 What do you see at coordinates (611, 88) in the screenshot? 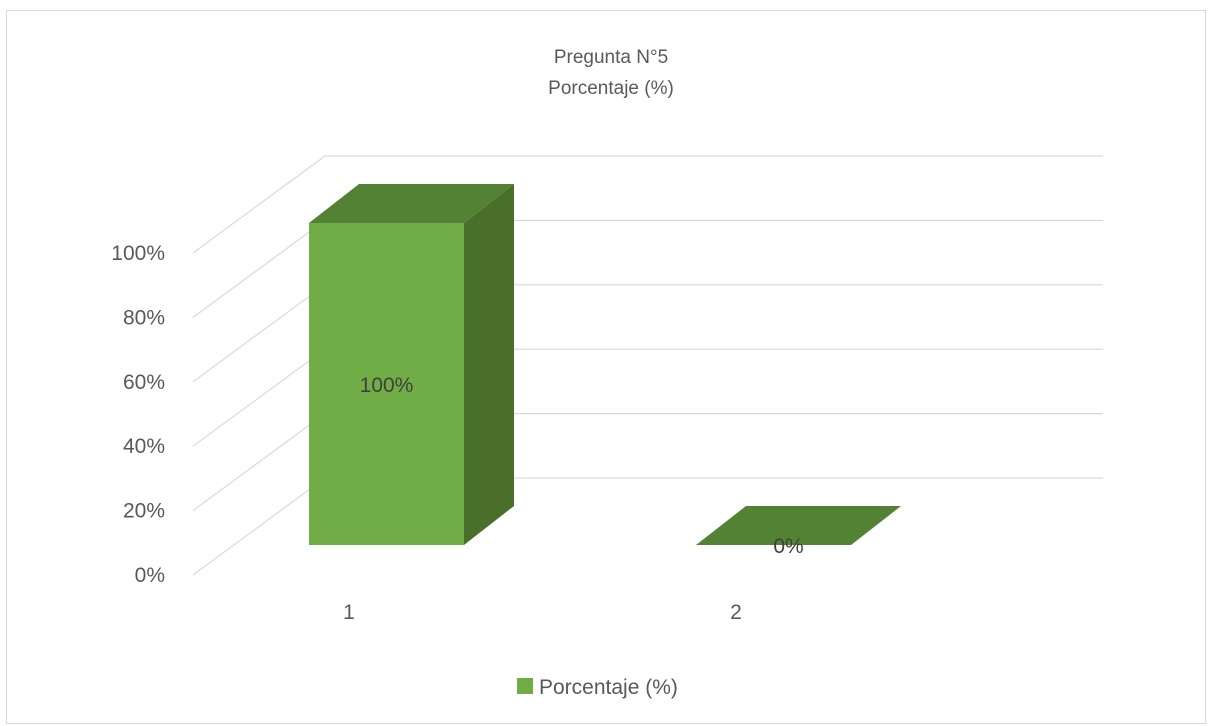
I see `chart-subtitle: Porcentaje (%)` at bounding box center [611, 88].